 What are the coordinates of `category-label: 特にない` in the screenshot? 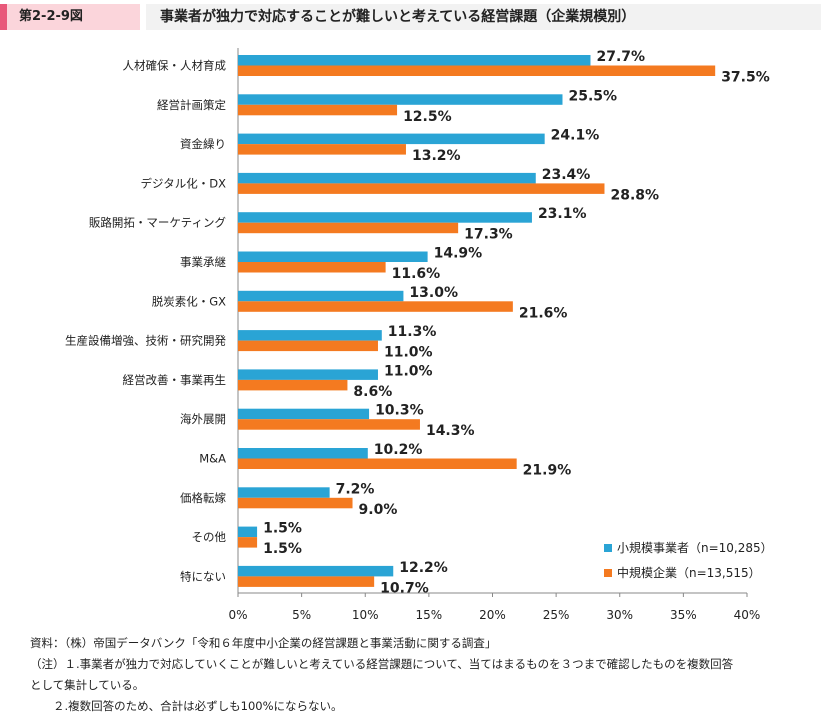 It's located at (203, 576).